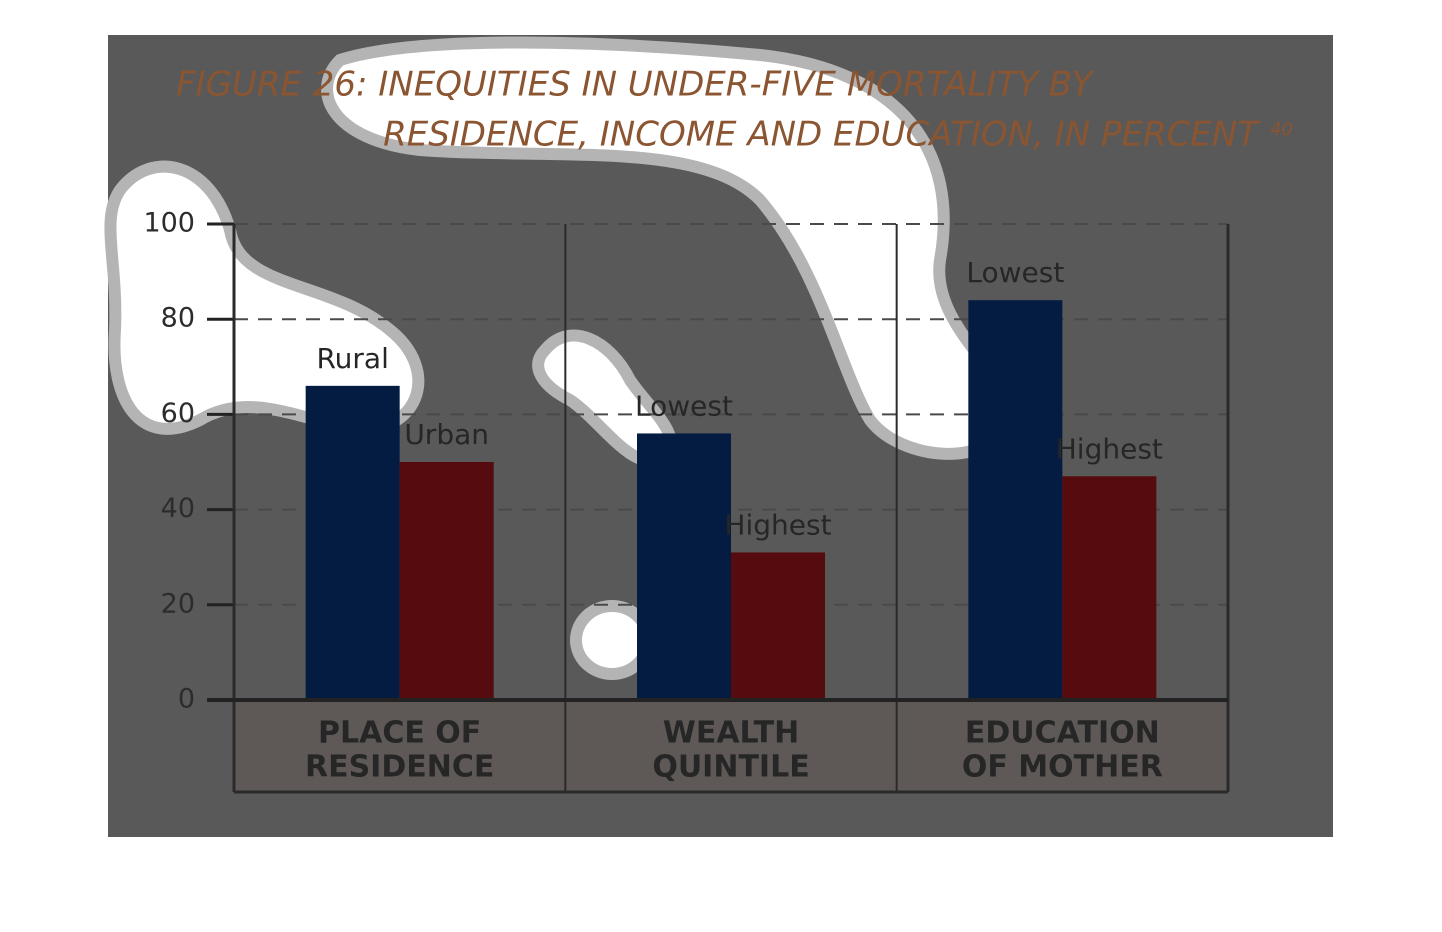  I want to click on group-label: EDUCATION, so click(1062, 733).